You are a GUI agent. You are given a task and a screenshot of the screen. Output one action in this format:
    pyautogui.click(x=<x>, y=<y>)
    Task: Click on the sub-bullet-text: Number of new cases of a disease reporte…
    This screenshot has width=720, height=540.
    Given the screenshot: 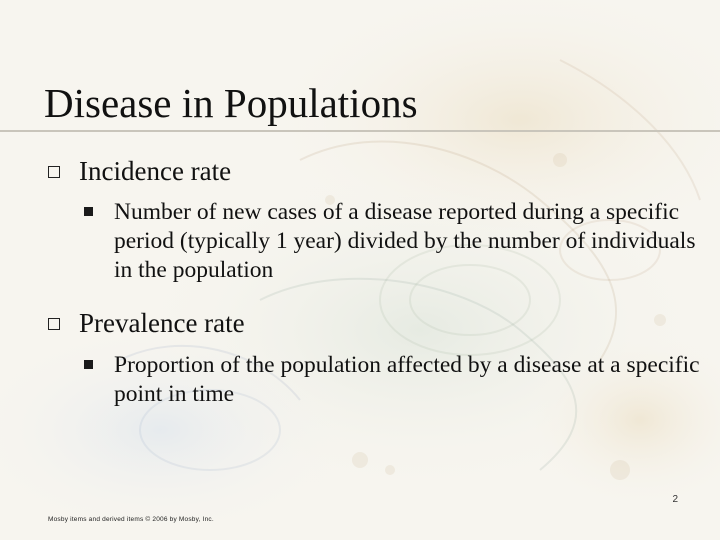 What is the action you would take?
    pyautogui.click(x=405, y=241)
    